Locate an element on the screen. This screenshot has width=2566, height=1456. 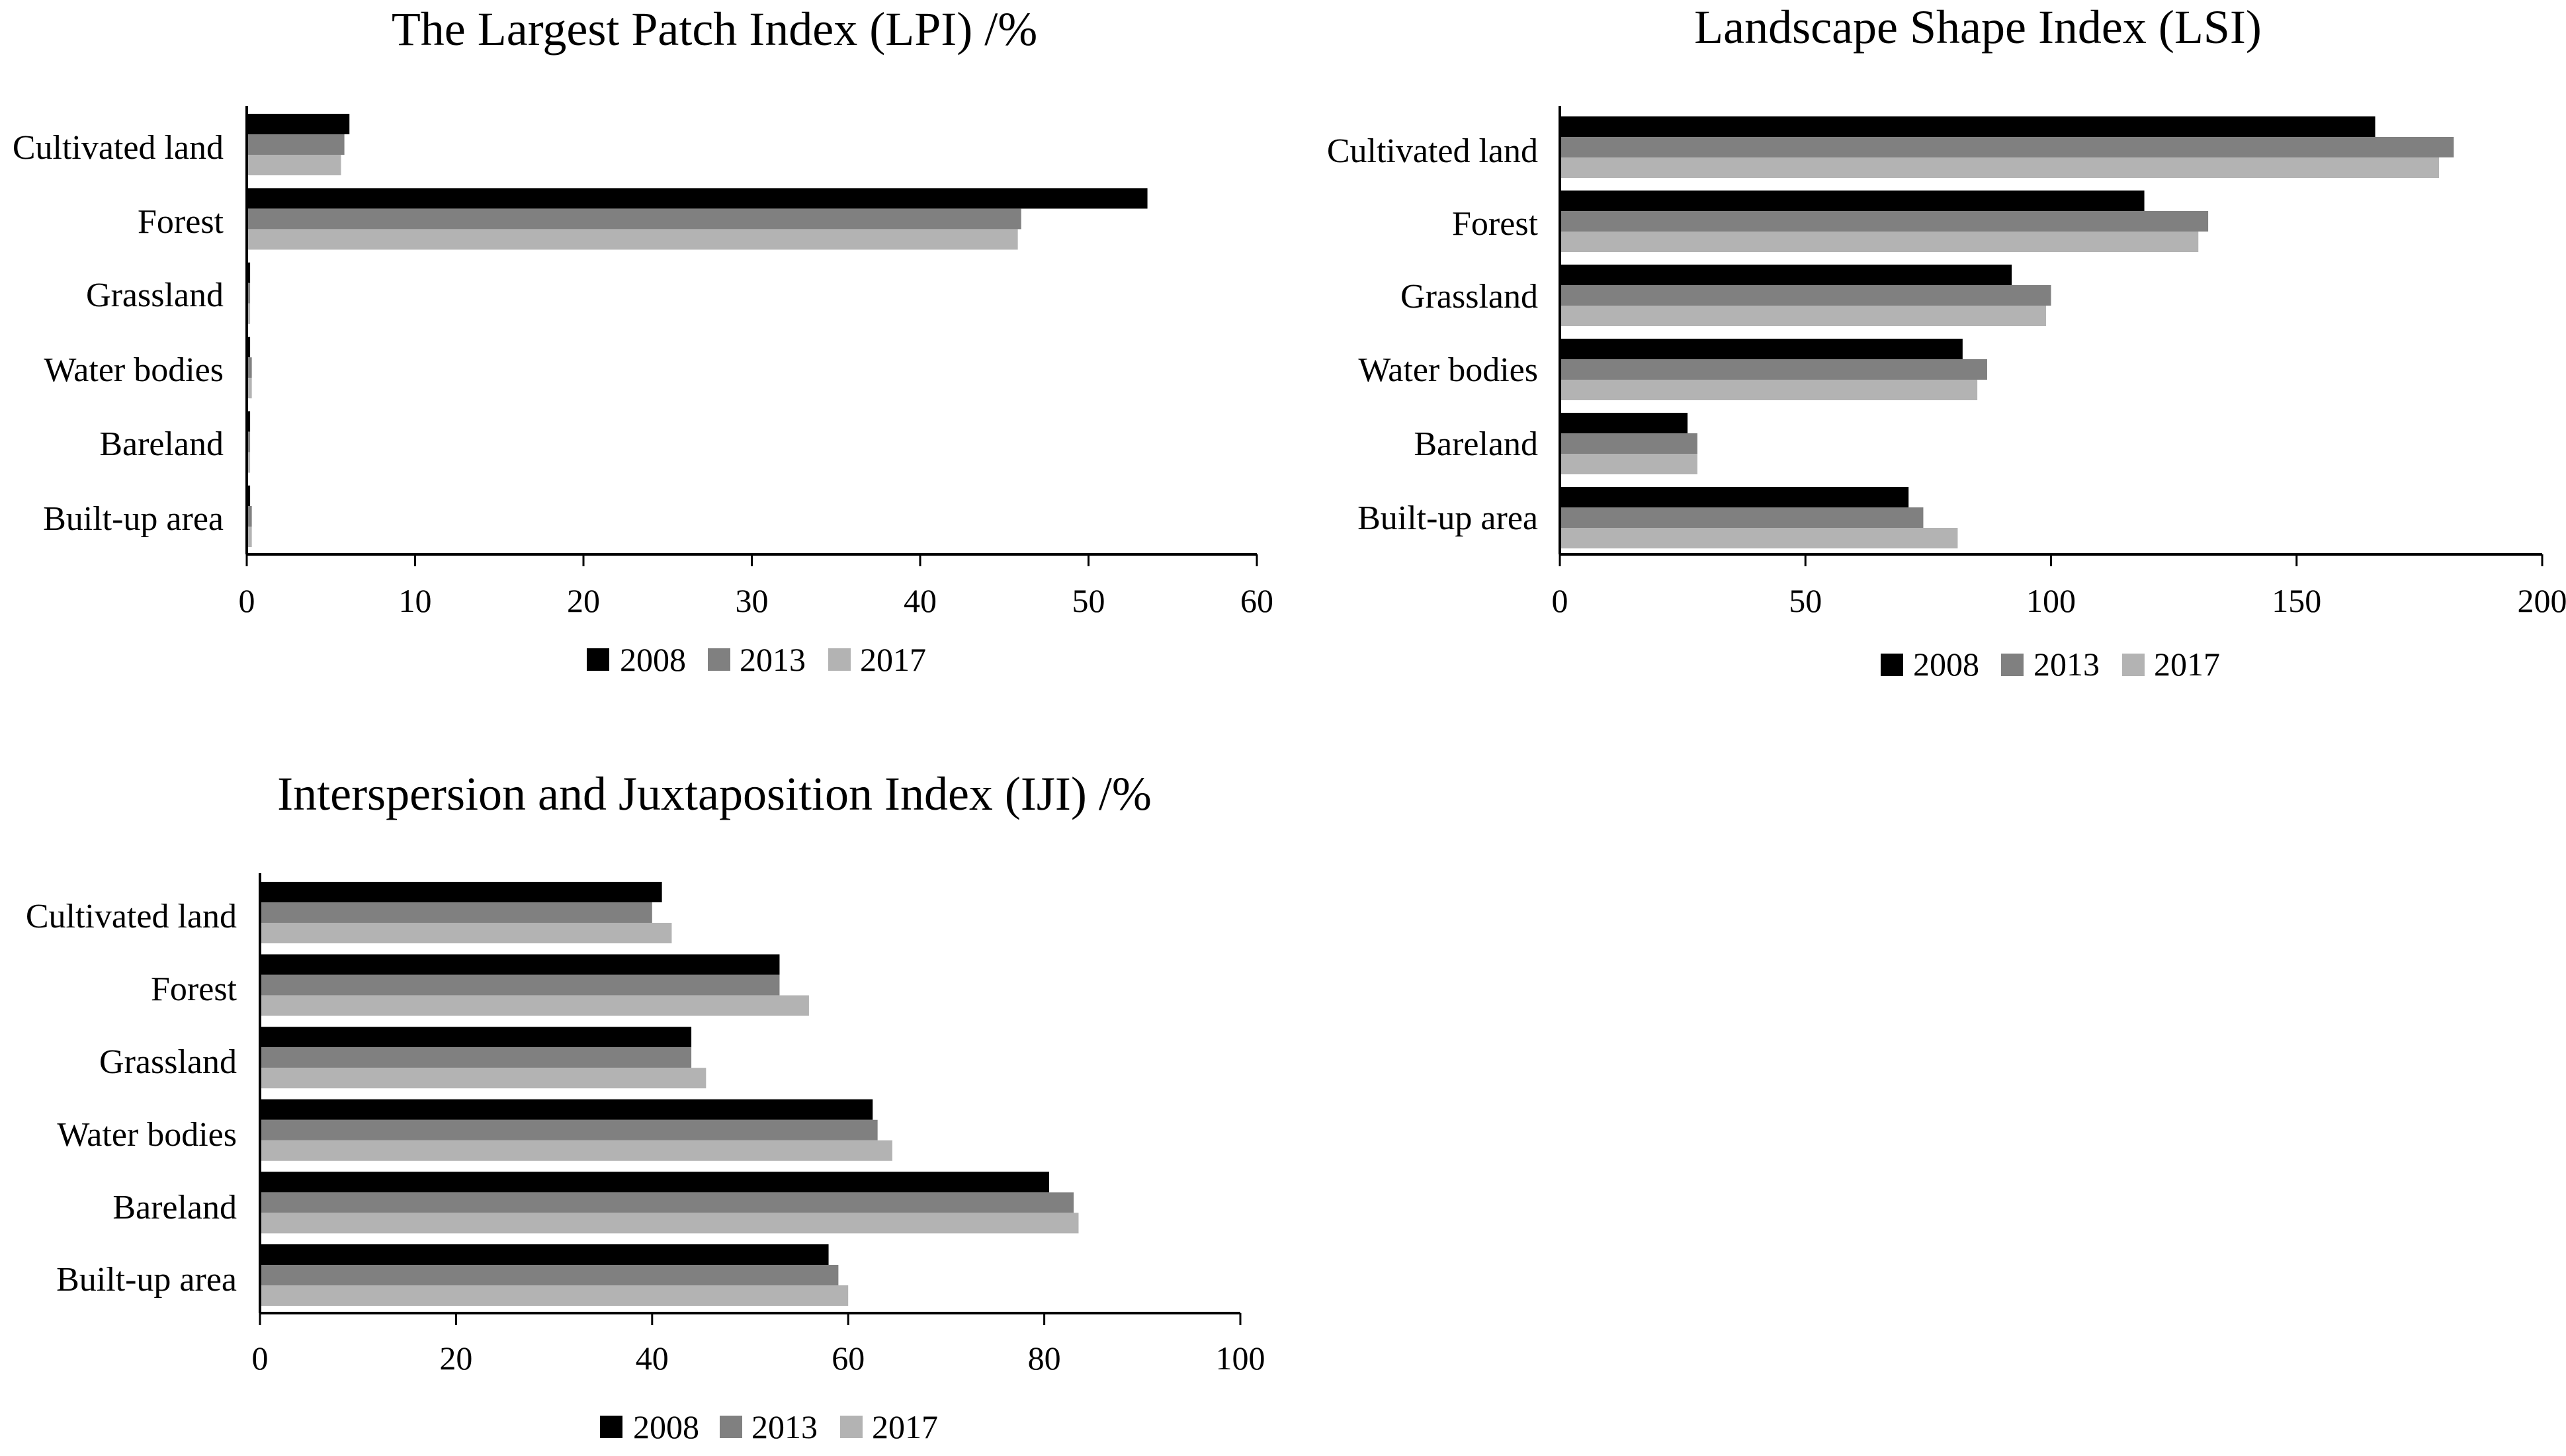
x-tick-label: 40 is located at coordinates (920, 600).